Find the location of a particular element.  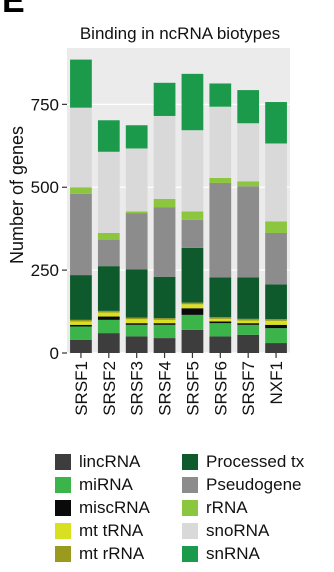

legend-item: mt rRNA is located at coordinates (99, 554).